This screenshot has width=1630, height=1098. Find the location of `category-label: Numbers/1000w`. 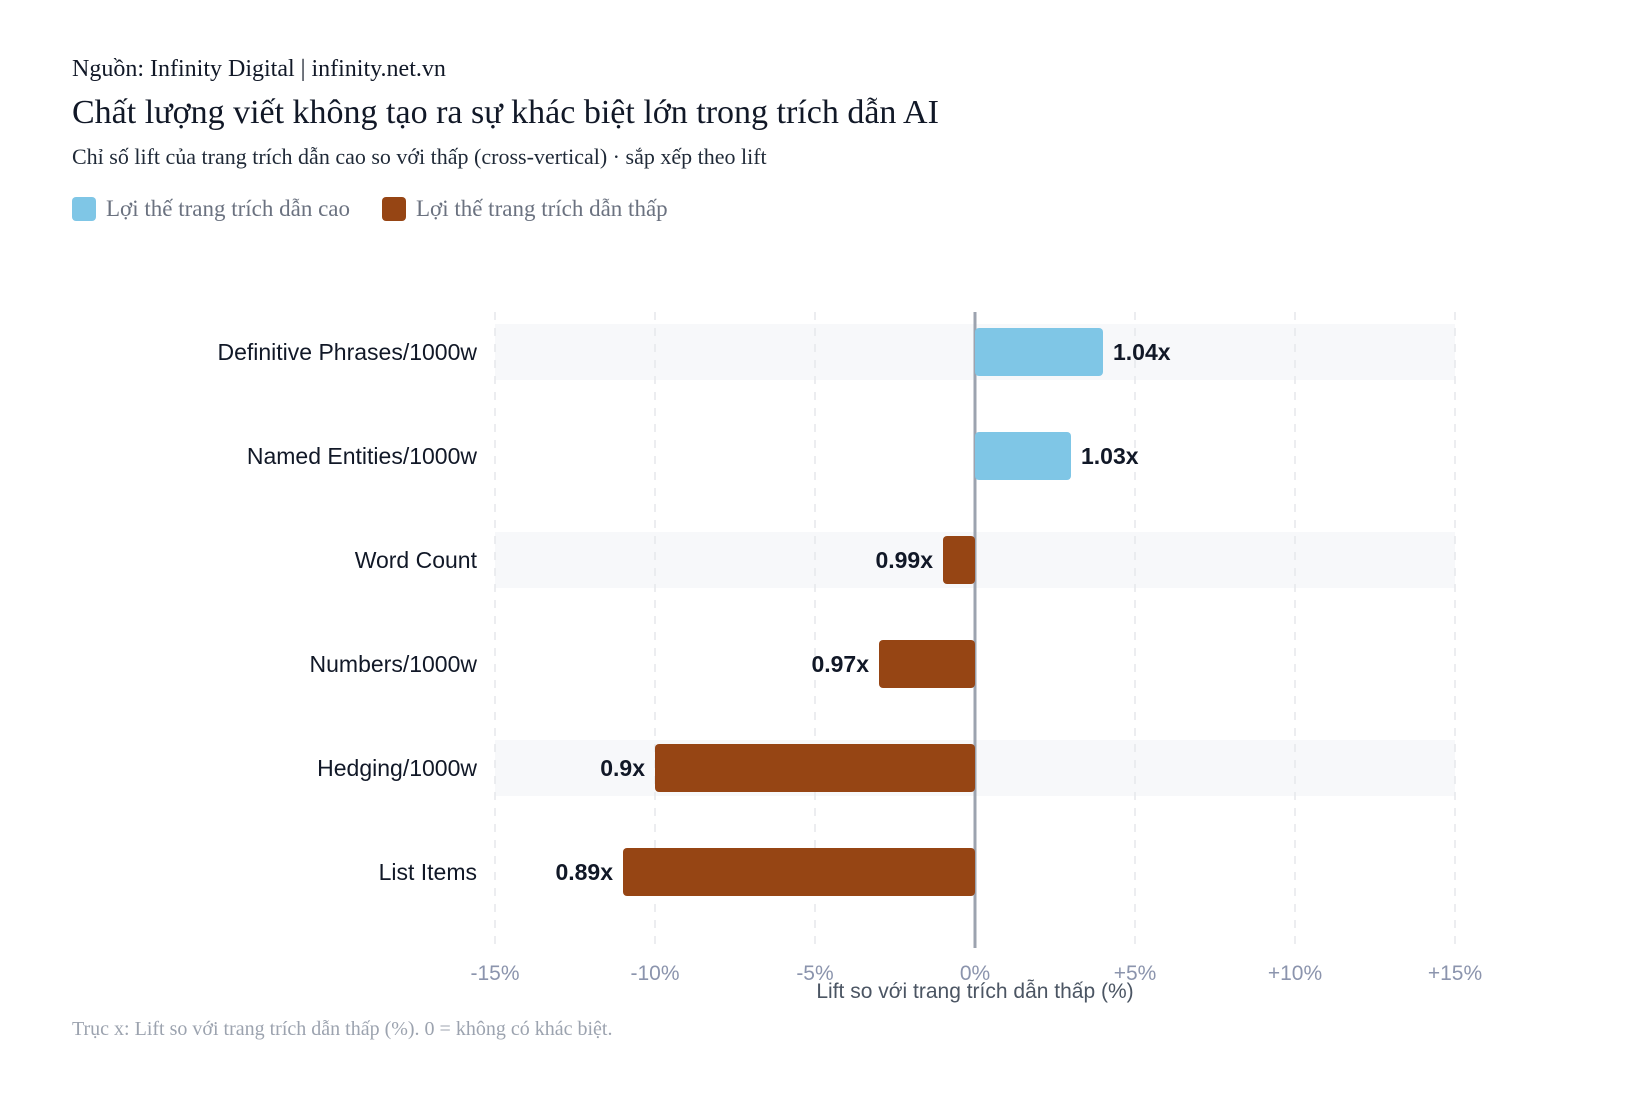

category-label: Numbers/1000w is located at coordinates (394, 664).